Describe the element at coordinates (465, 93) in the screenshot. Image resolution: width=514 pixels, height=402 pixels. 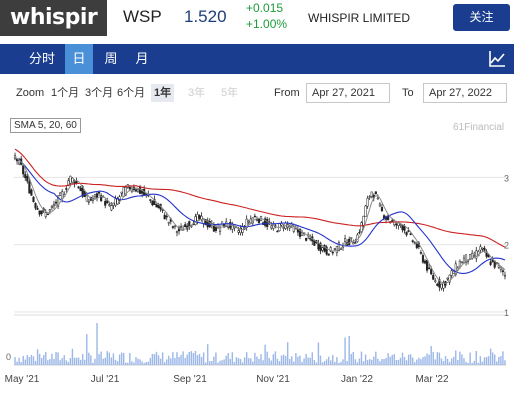
I see `to-date-input: Apr 27, 2022` at that location.